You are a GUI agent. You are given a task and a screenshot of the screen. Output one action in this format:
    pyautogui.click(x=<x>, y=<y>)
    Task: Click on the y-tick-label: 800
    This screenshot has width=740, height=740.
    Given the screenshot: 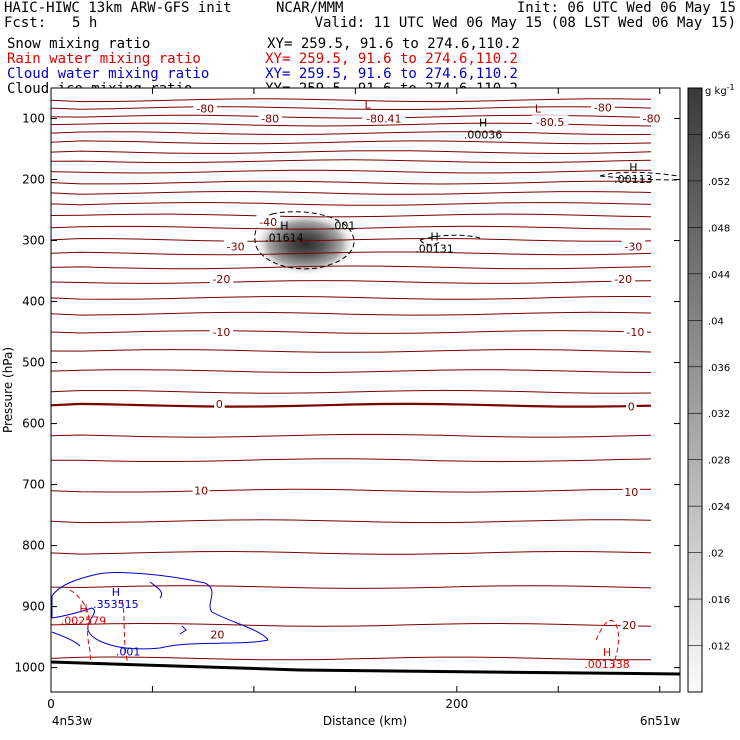 What is the action you would take?
    pyautogui.click(x=33, y=546)
    